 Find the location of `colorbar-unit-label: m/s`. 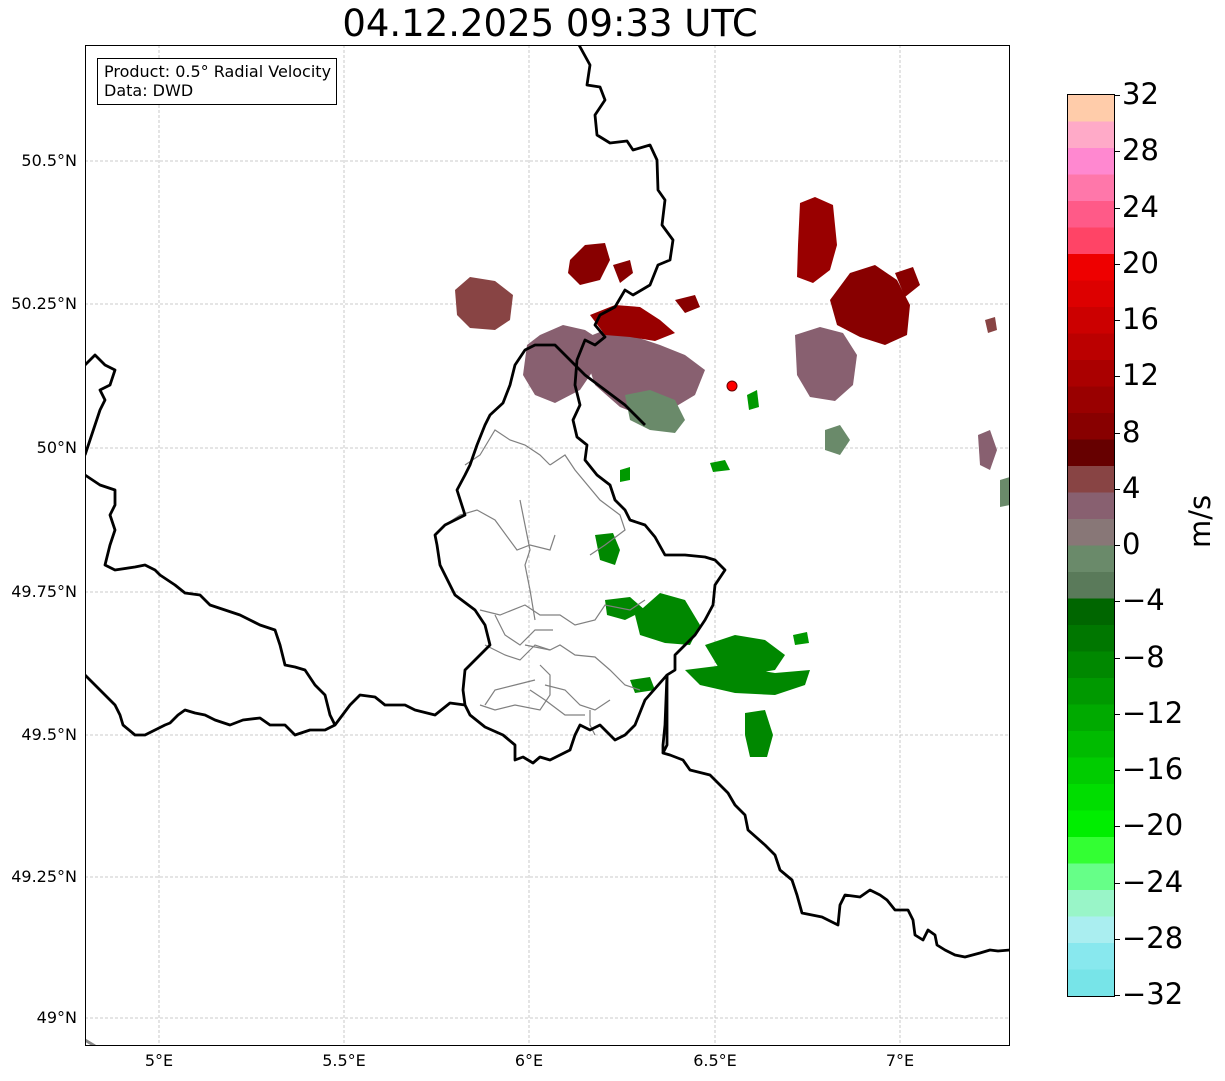

colorbar-unit-label: m/s is located at coordinates (1200, 521).